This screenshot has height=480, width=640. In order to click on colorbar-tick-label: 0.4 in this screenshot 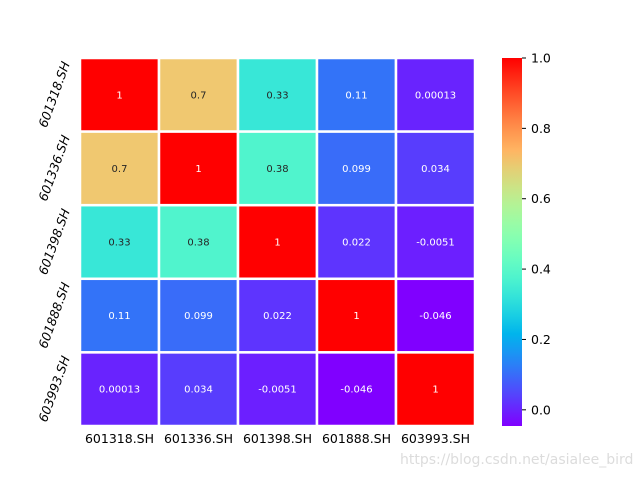, I will do `click(541, 269)`.